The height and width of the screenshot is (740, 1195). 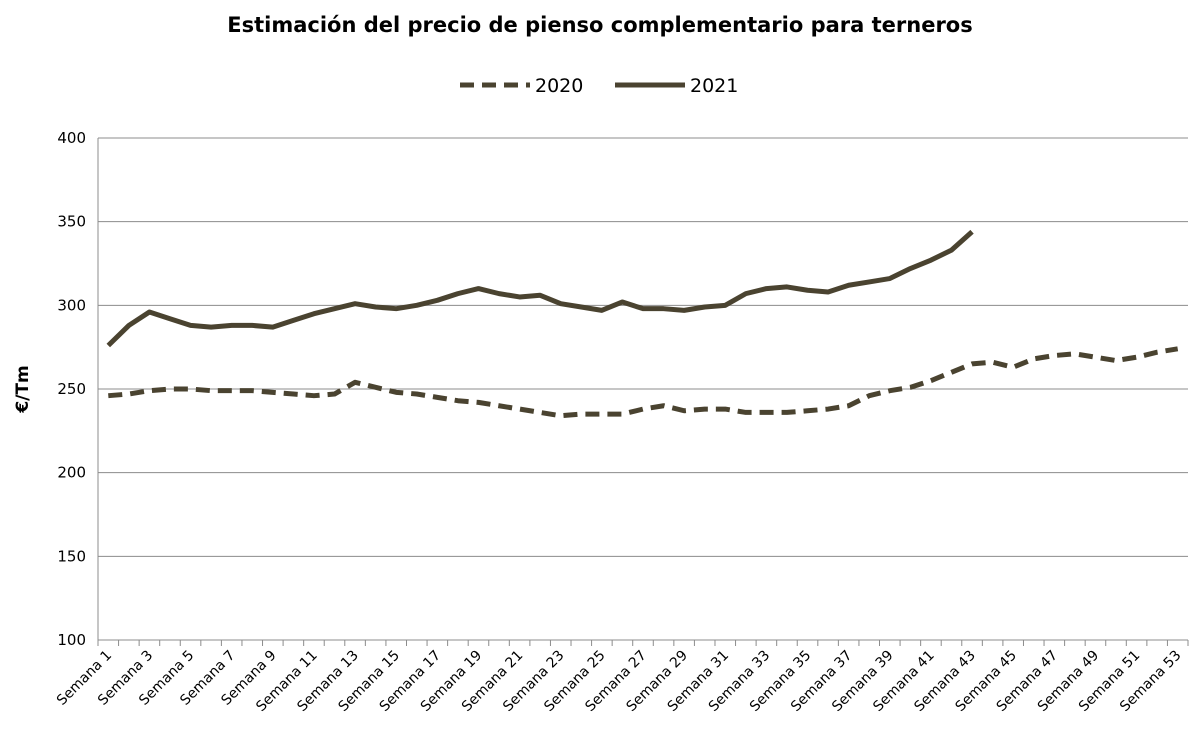 I want to click on y-tick-label: 150, so click(x=71, y=556).